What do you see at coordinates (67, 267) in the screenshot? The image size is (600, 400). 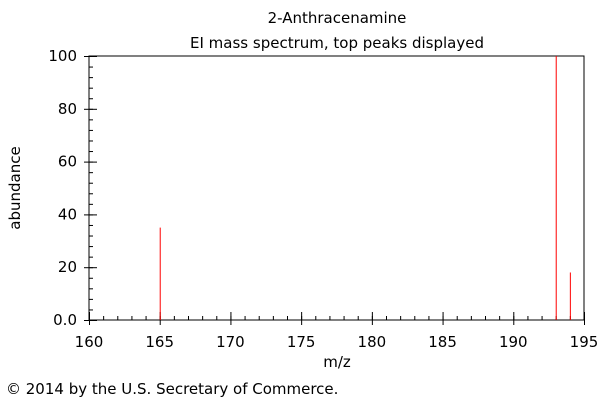 I see `y-tick-label: 20` at bounding box center [67, 267].